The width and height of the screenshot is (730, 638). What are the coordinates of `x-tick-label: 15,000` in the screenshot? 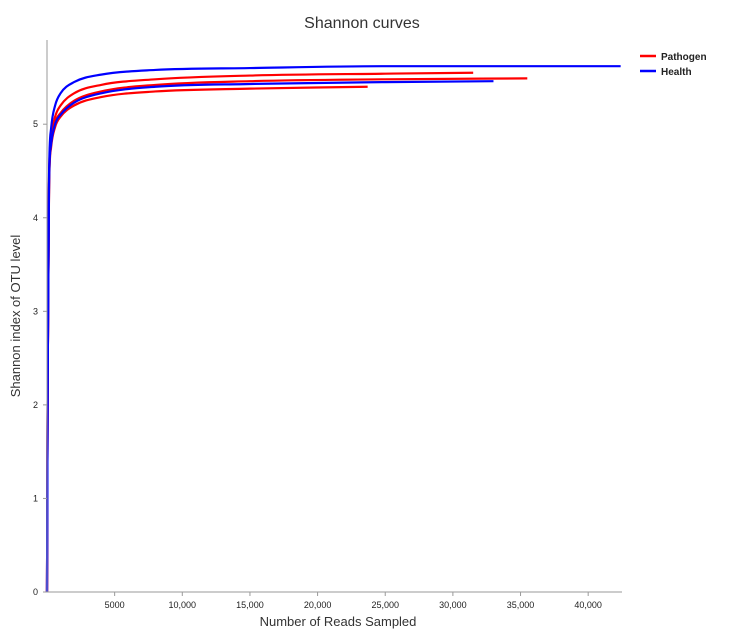 It's located at (250, 605).